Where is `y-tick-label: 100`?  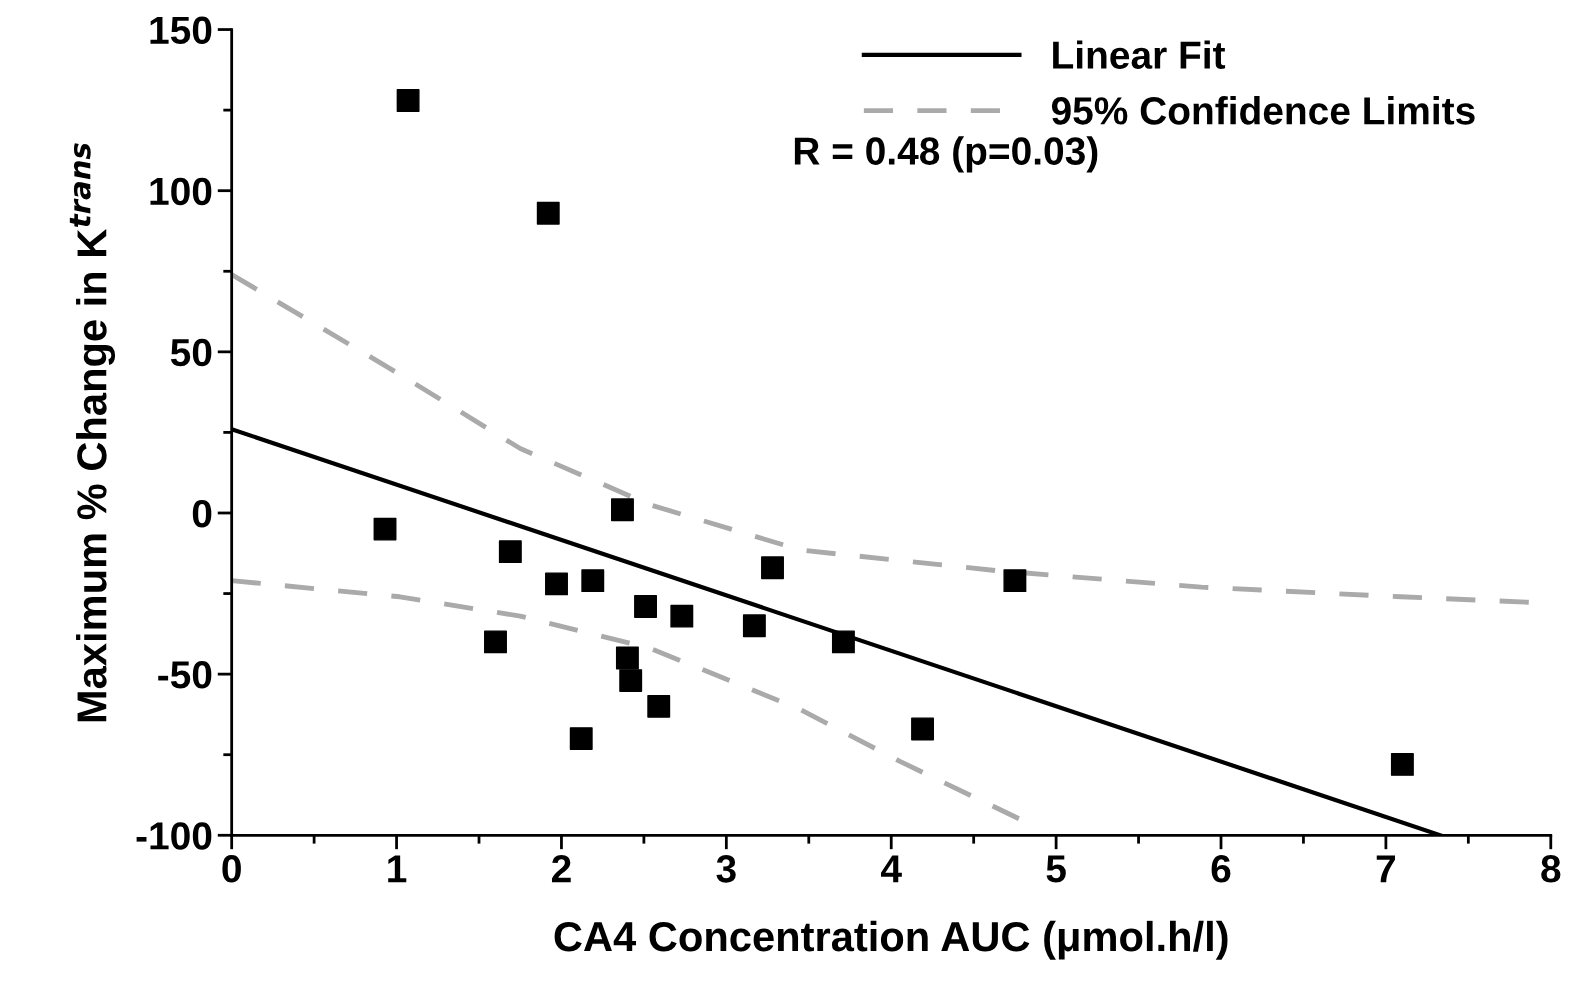
y-tick-label: 100 is located at coordinates (181, 191).